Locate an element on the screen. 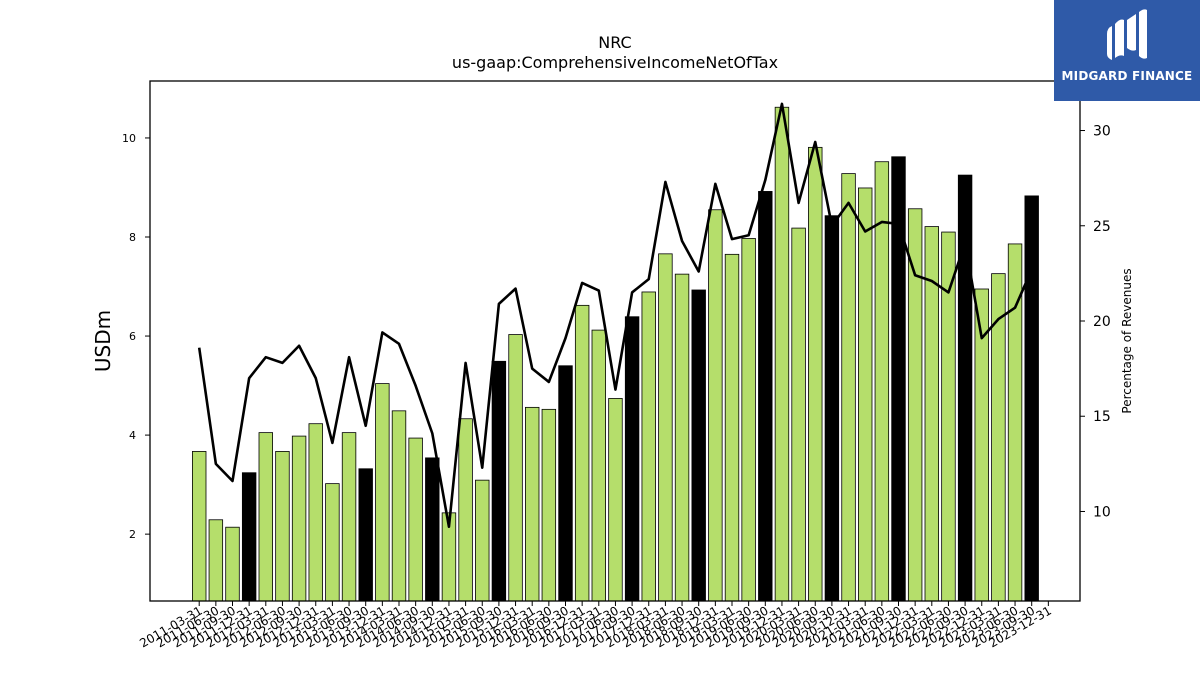 The width and height of the screenshot is (1200, 675). y2-axis-label: Percentage of Revenues is located at coordinates (1127, 340).